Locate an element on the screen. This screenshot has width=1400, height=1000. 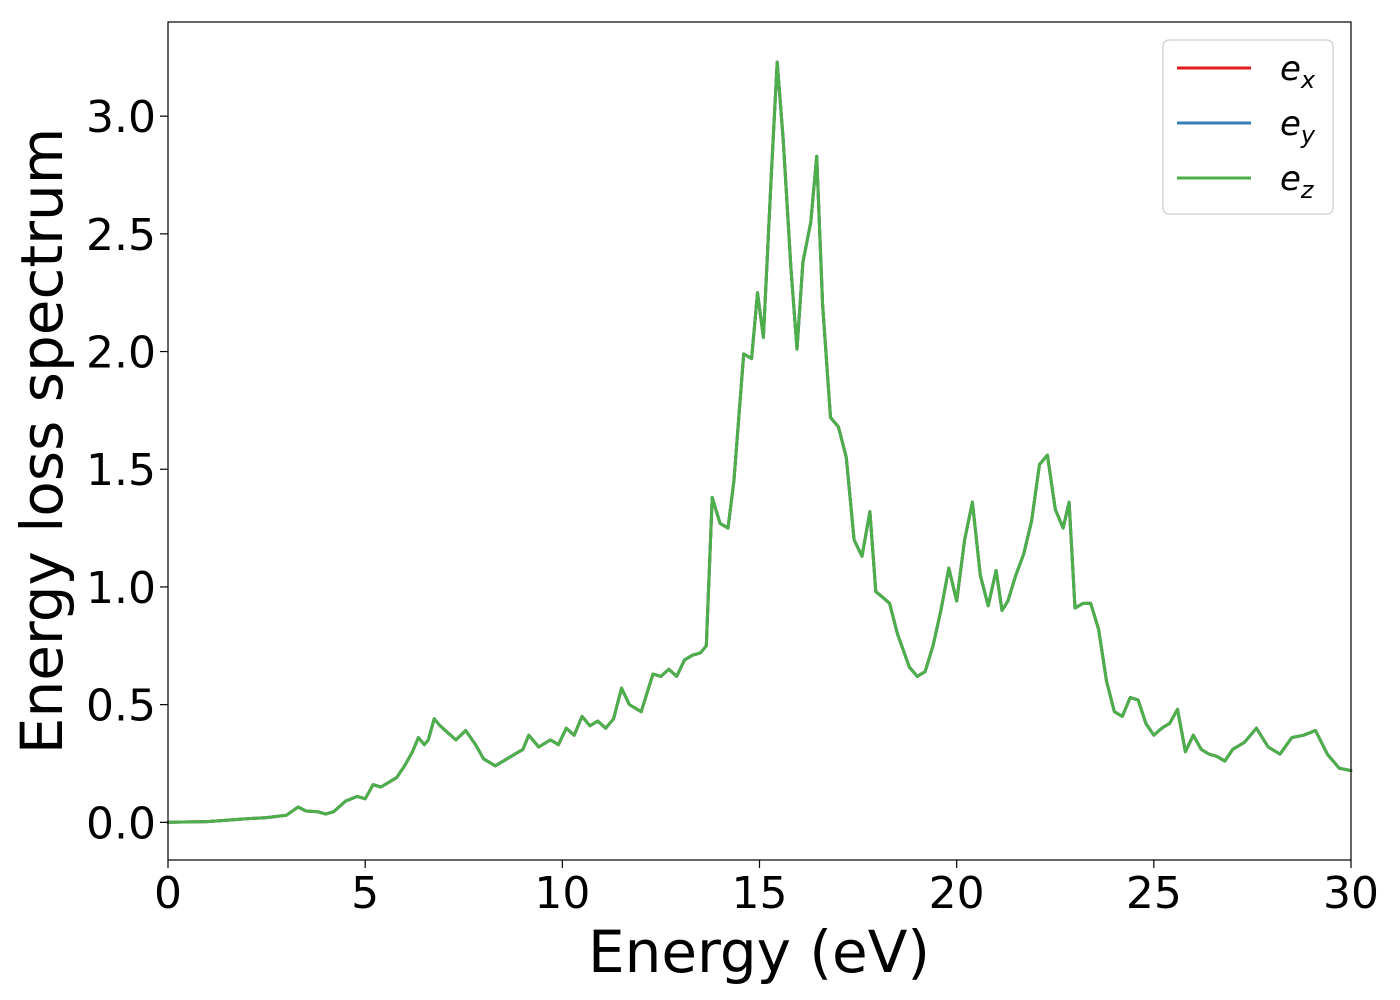
x-tick-label: 30 is located at coordinates (1351, 893).